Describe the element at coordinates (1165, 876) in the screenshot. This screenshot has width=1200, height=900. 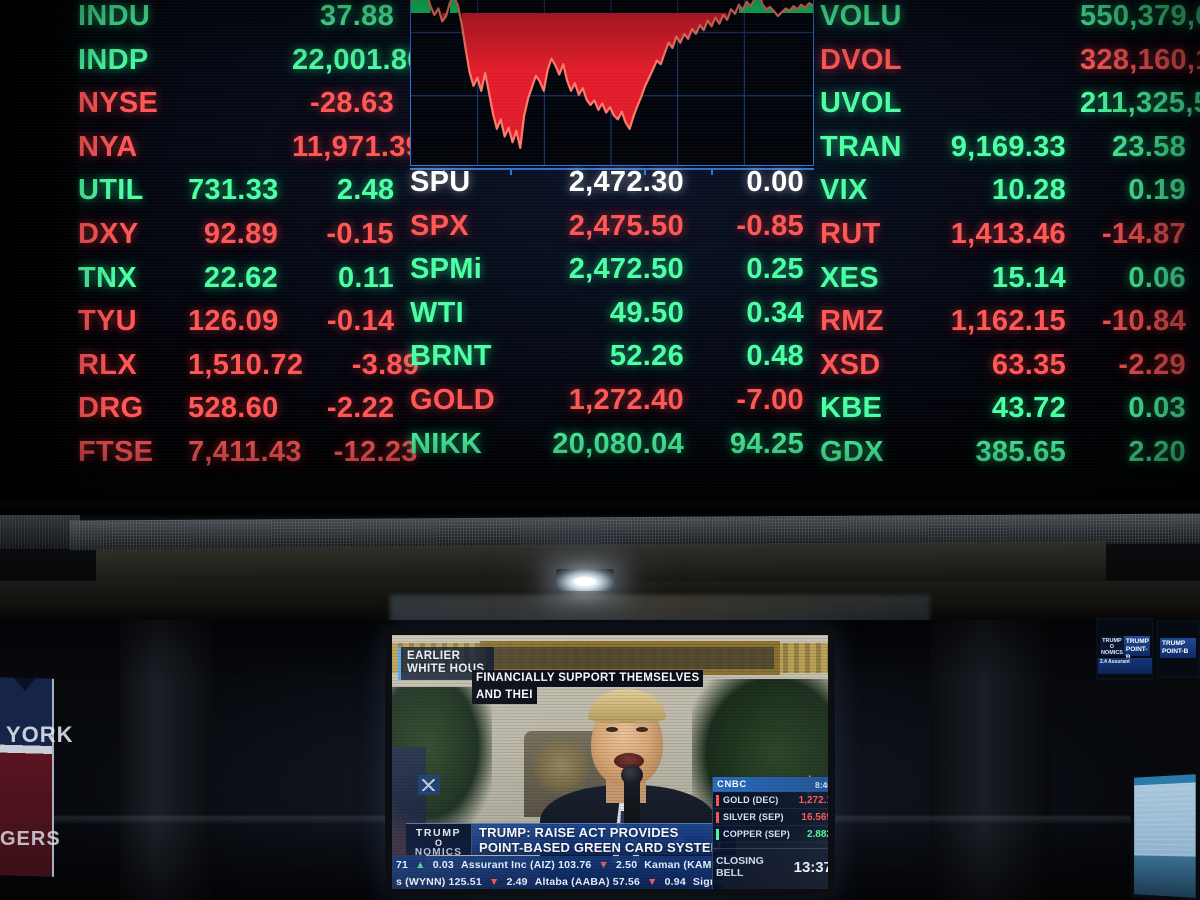
I see `terminal-footer` at that location.